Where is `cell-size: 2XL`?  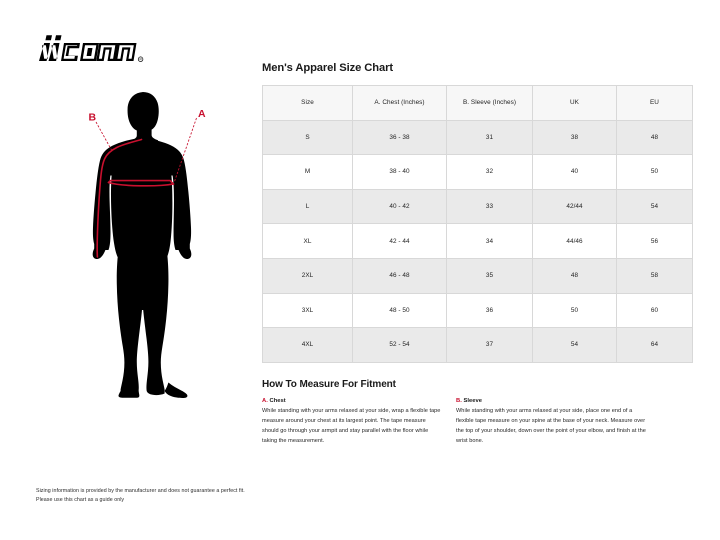
cell-size: 2XL is located at coordinates (307, 275).